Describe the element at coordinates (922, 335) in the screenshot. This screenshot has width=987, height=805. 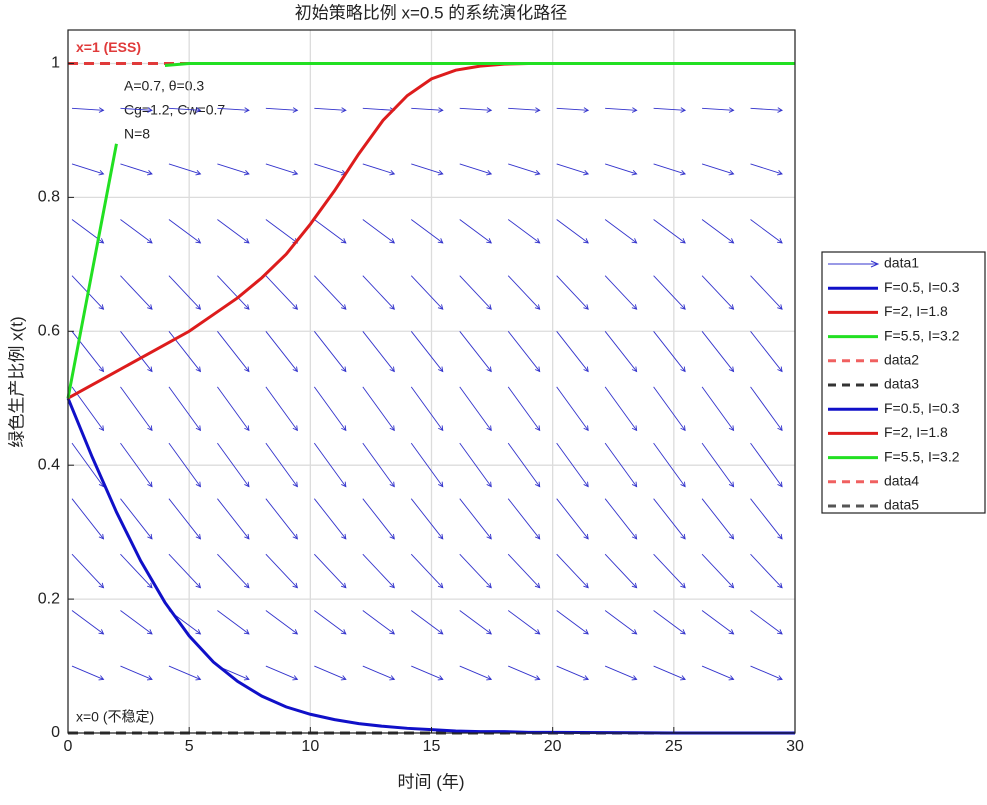
I see `legend-label: F=5.5, I=3.2` at that location.